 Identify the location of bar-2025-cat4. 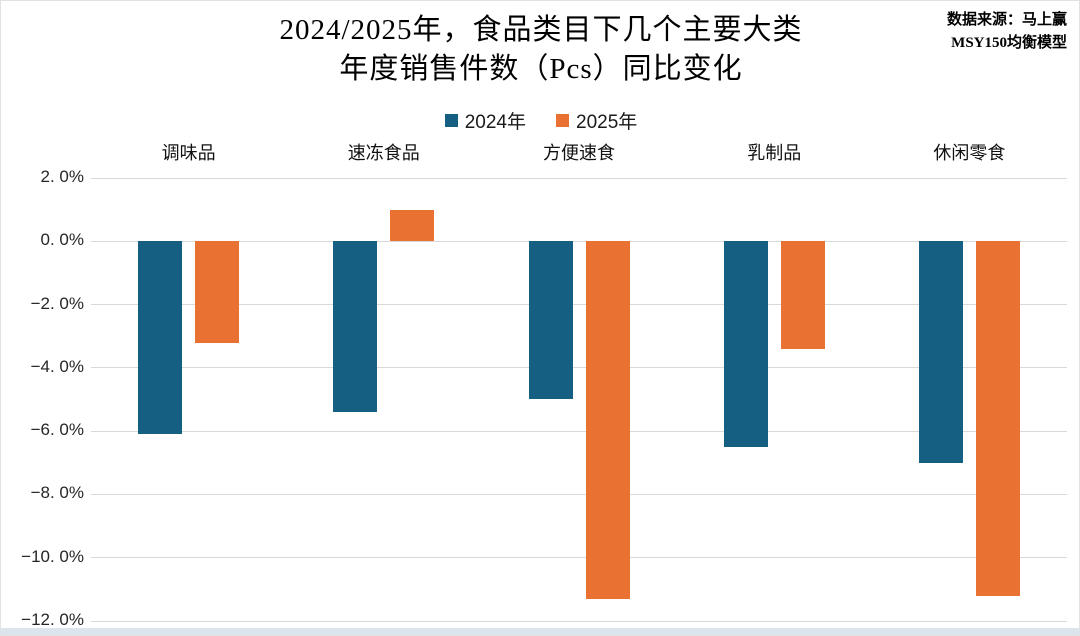
(997, 418).